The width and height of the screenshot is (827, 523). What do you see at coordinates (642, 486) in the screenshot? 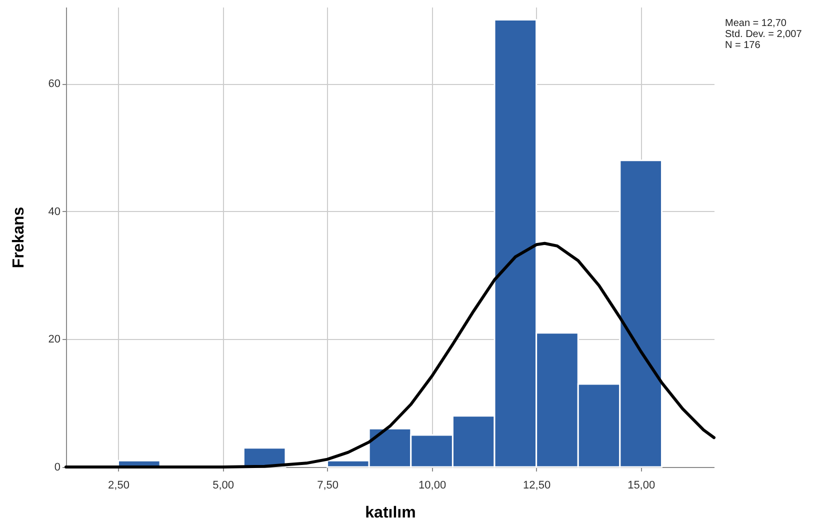
I see `x-tick-label: 15,00` at bounding box center [642, 486].